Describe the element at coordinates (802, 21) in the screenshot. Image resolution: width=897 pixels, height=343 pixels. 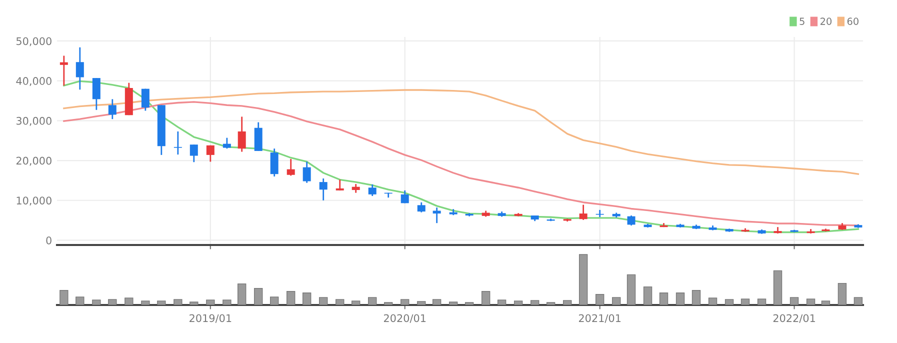
I see `legend-label: 5` at that location.